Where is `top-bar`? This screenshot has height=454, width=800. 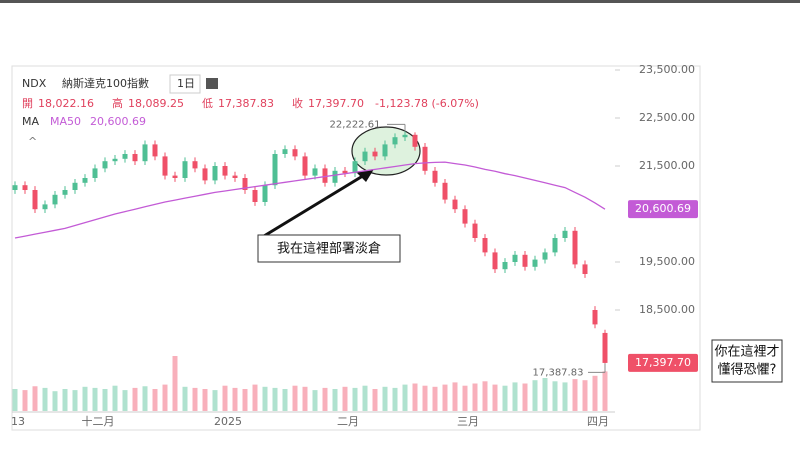
top-bar is located at coordinates (400, 1).